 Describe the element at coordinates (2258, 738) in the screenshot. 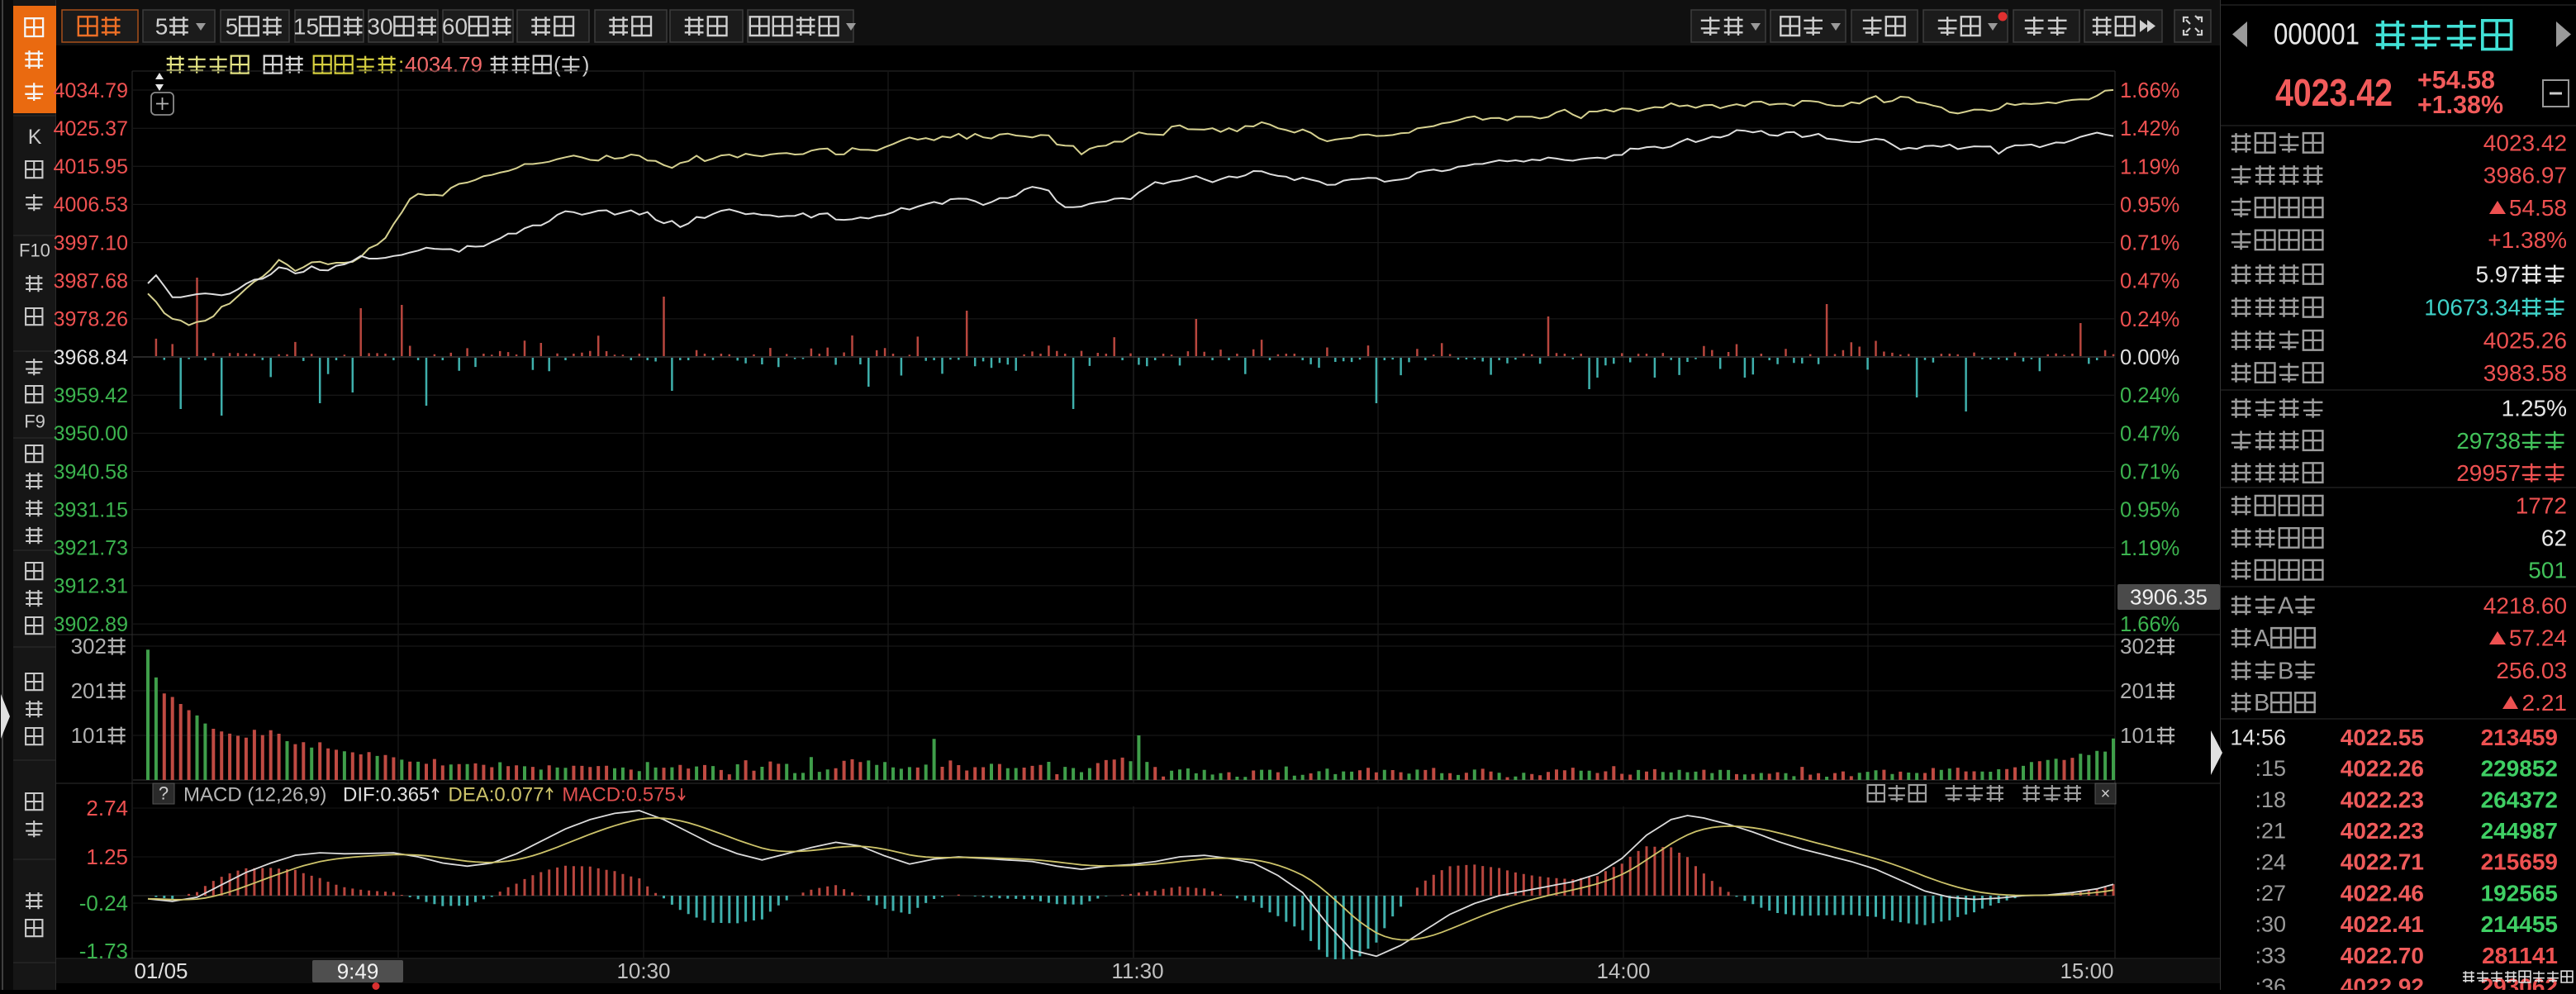

I see `svg-text: 14:56` at that location.